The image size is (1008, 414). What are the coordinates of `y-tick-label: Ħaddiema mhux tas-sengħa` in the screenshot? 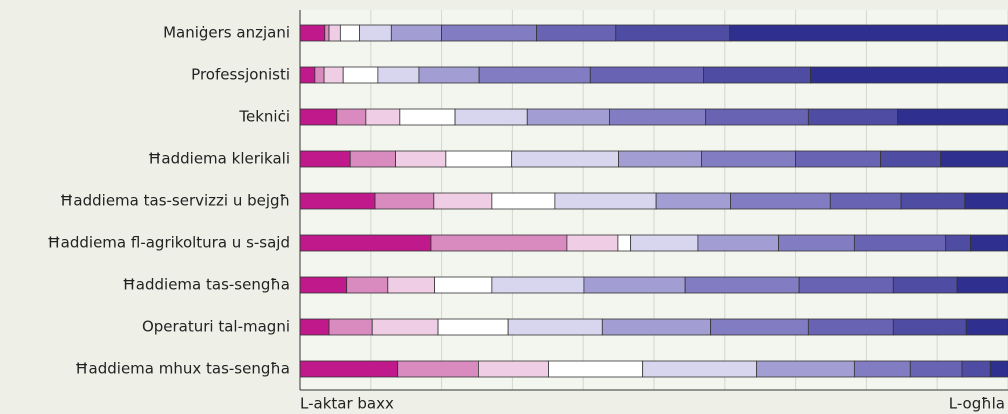 It's located at (182, 369).